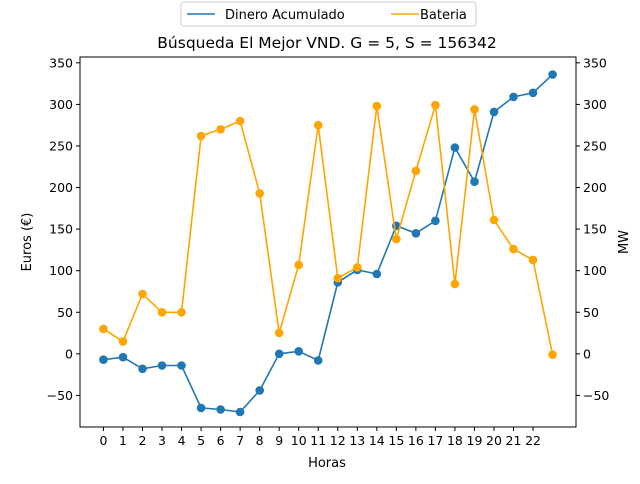  Describe the element at coordinates (299, 440) in the screenshot. I see `x-tick-label: 10` at that location.